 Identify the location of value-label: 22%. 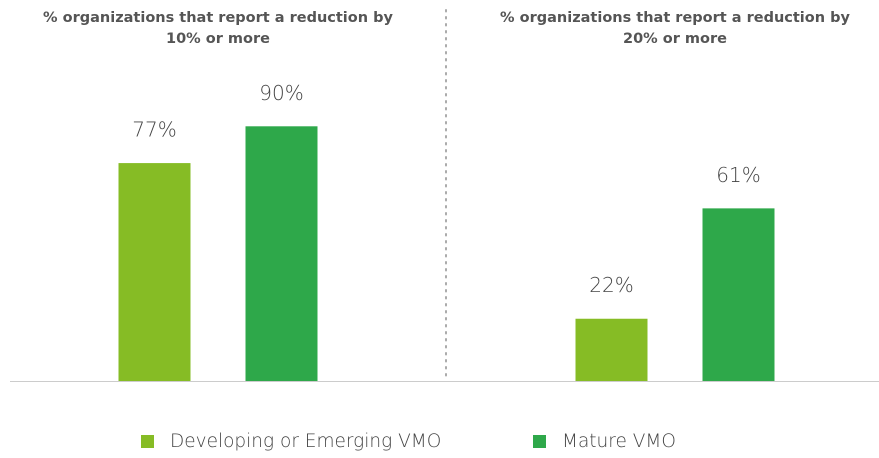
(611, 285).